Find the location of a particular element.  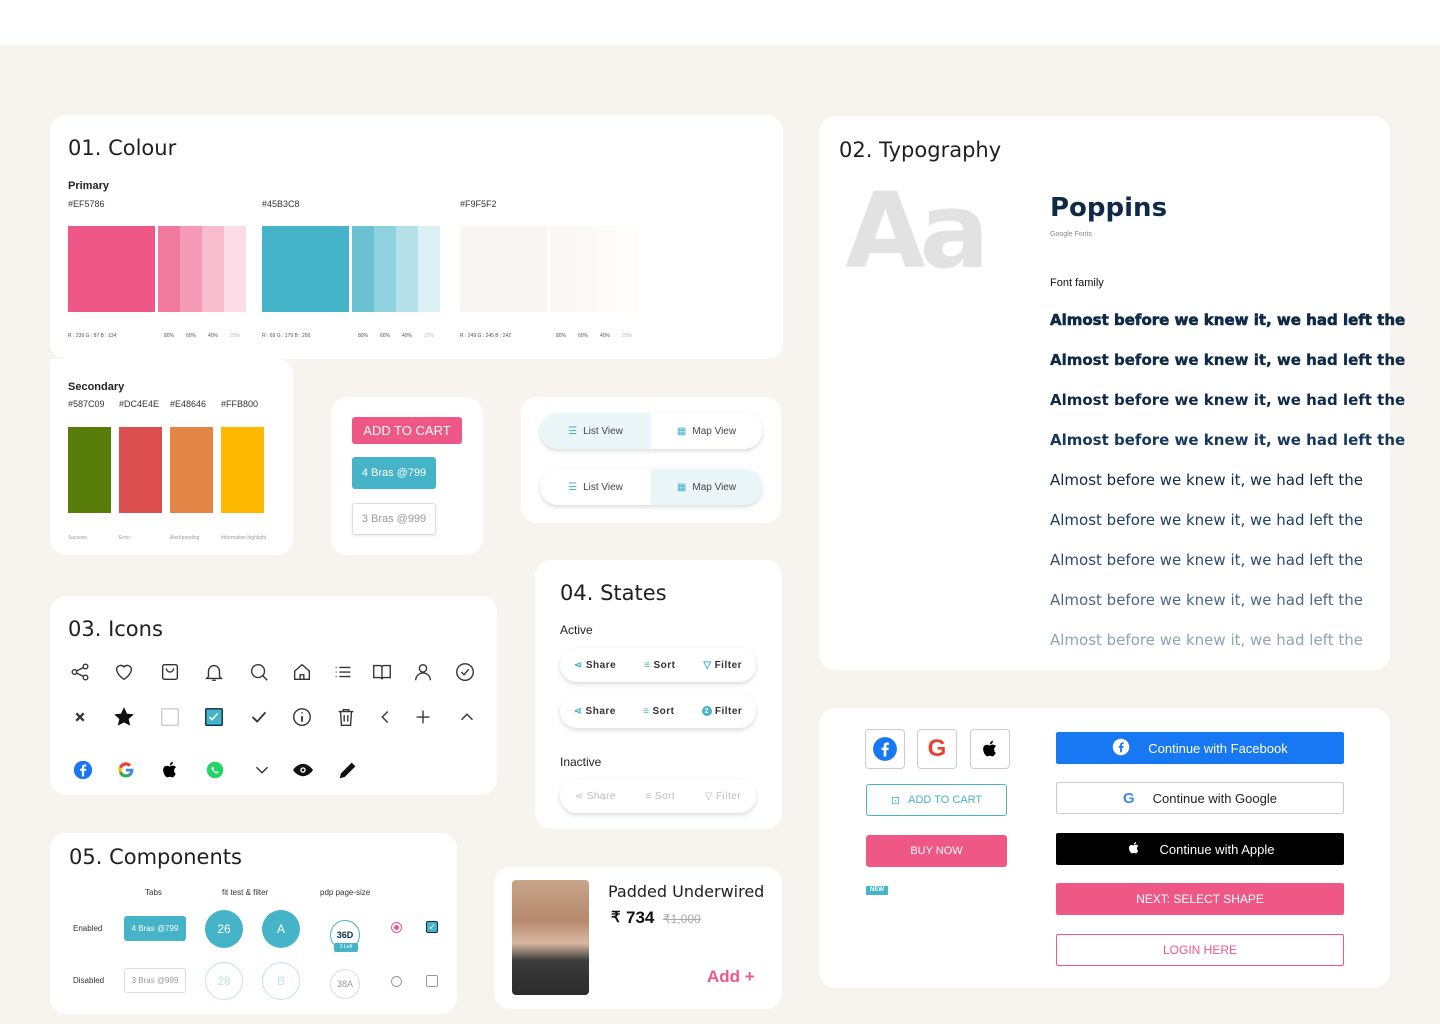

col-tabs-label: Tabs is located at coordinates (153, 892).